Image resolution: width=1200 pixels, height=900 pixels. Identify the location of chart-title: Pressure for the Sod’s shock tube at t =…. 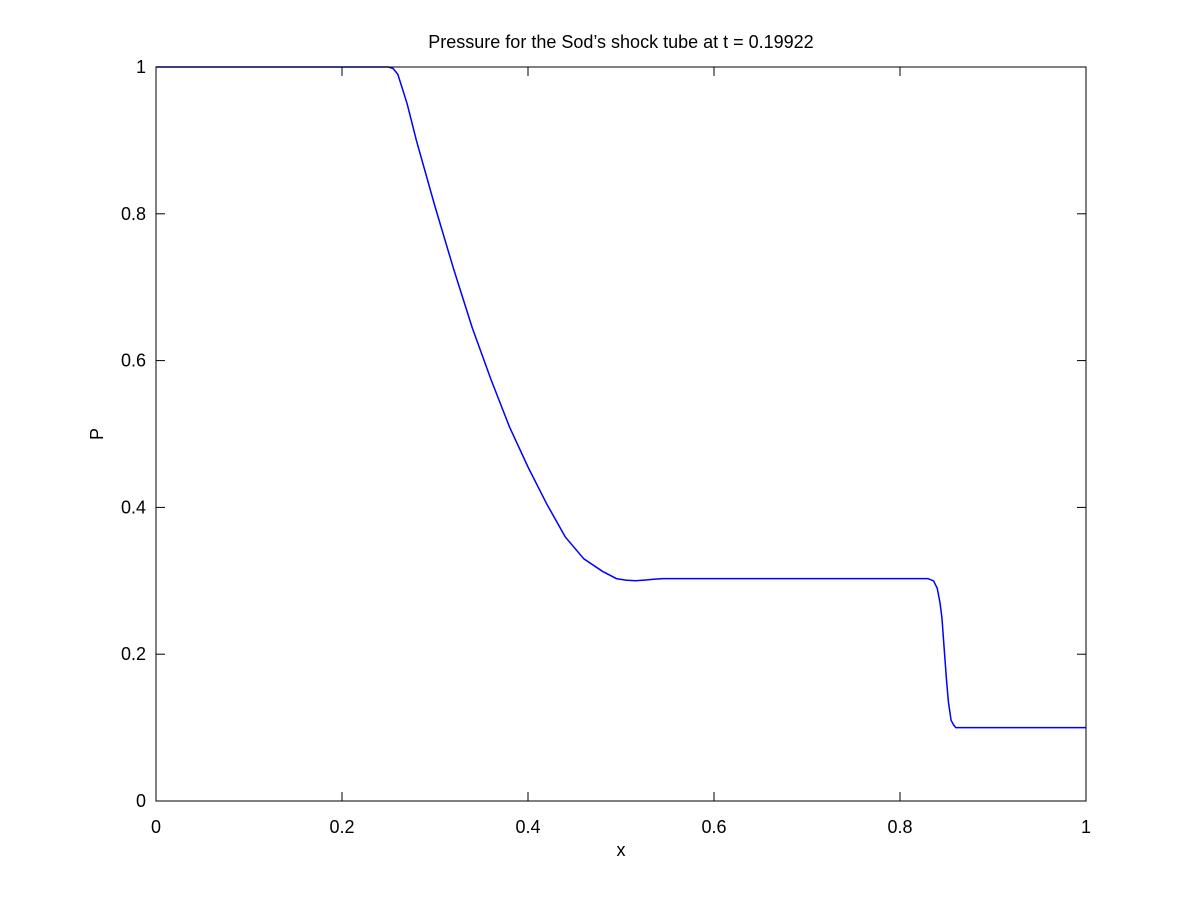
(620, 42).